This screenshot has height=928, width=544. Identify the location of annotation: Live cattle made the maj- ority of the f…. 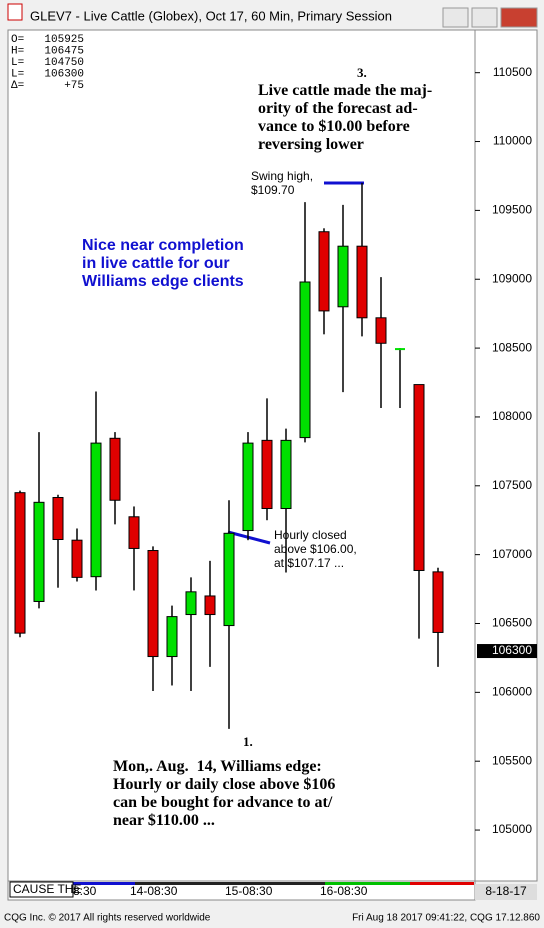
(226, 76).